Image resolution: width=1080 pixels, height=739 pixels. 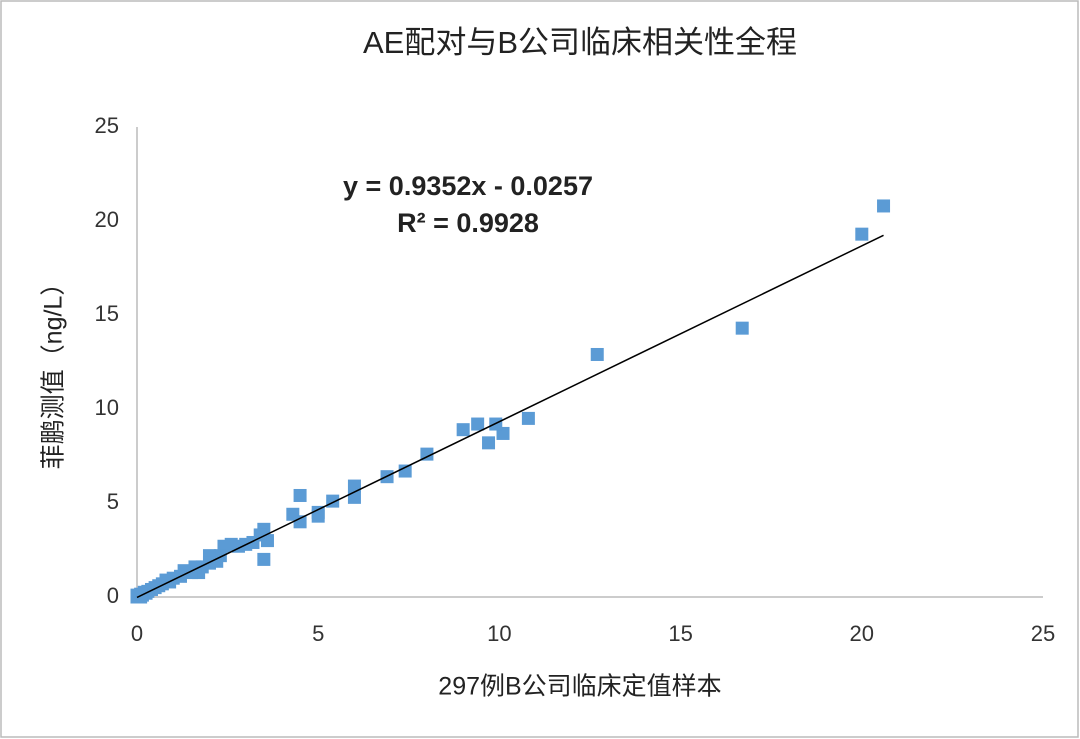 I want to click on x-tick-label: 10, so click(x=499, y=633).